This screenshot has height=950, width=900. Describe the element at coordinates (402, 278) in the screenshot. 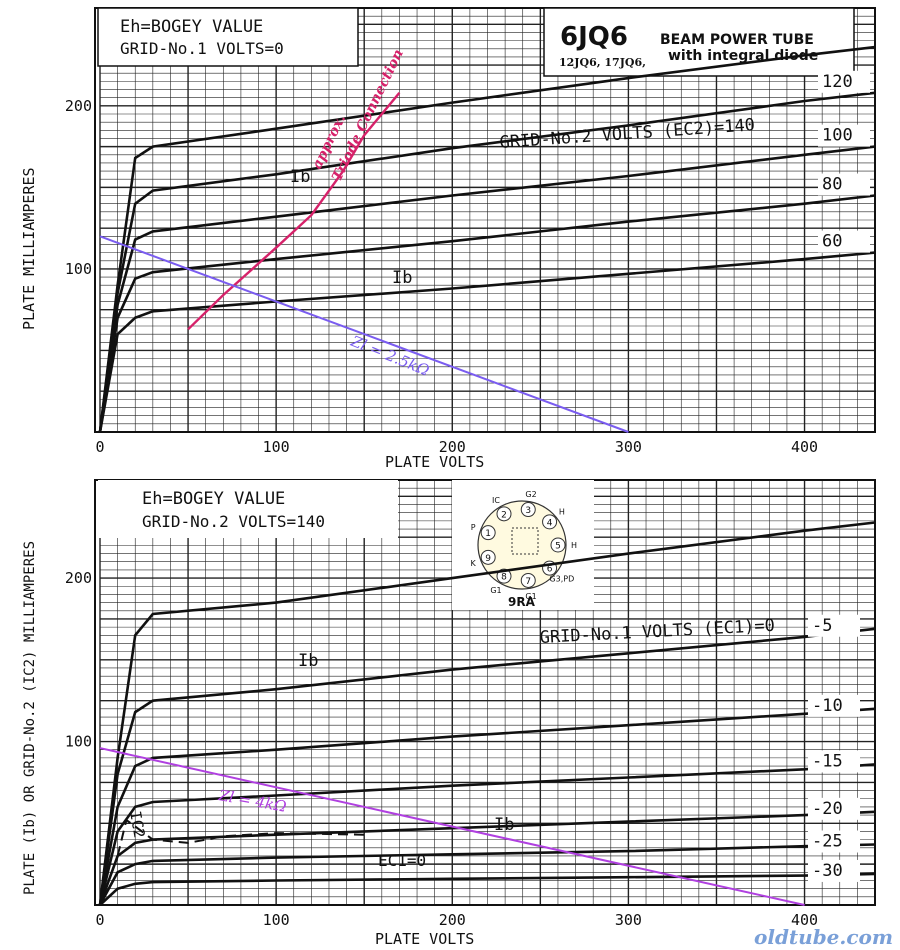

I see `chart-1-ib-label-2: Ib` at that location.